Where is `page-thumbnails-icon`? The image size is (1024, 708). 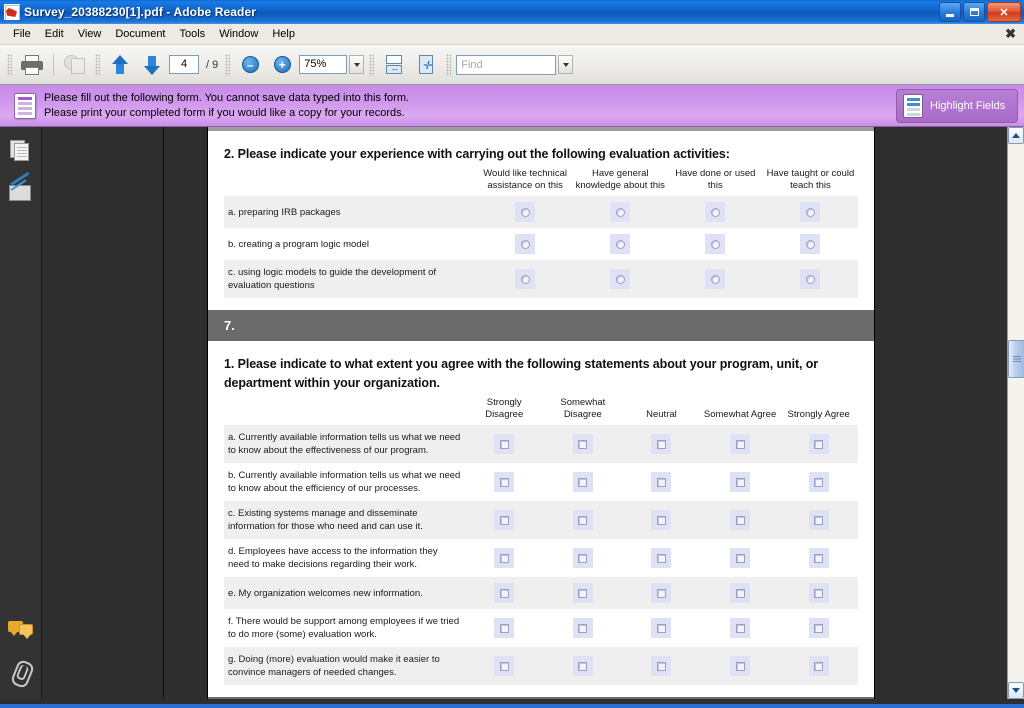
page-thumbnails-icon is located at coordinates (21, 152).